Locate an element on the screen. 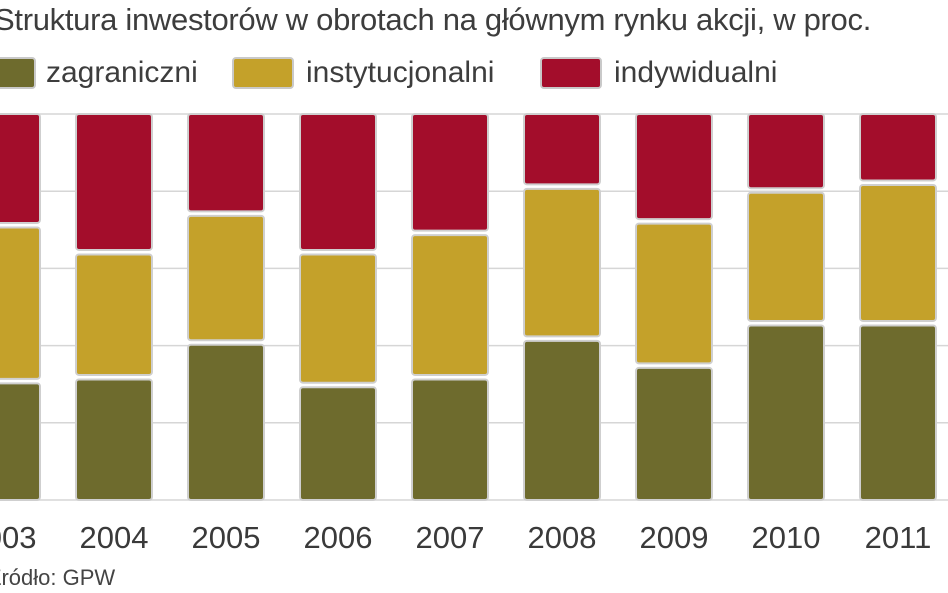 The image size is (948, 593). bar-instytucjonalni-2003 is located at coordinates (20, 303).